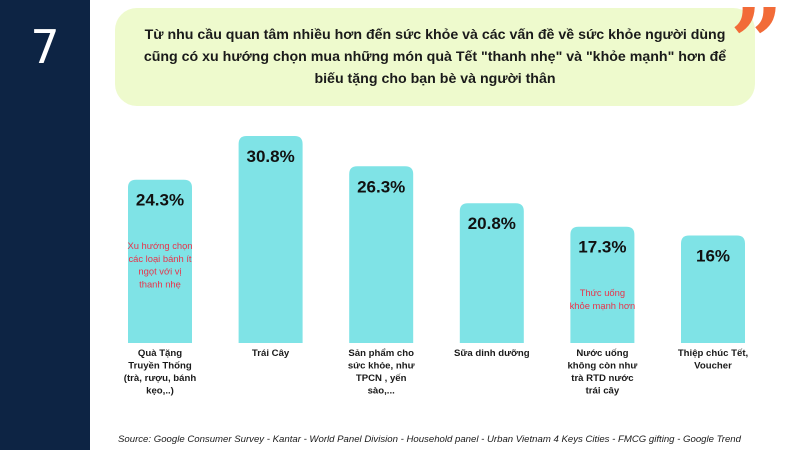 This screenshot has width=800, height=450. Describe the element at coordinates (602, 292) in the screenshot. I see `annotation-line: Thức uống` at that location.